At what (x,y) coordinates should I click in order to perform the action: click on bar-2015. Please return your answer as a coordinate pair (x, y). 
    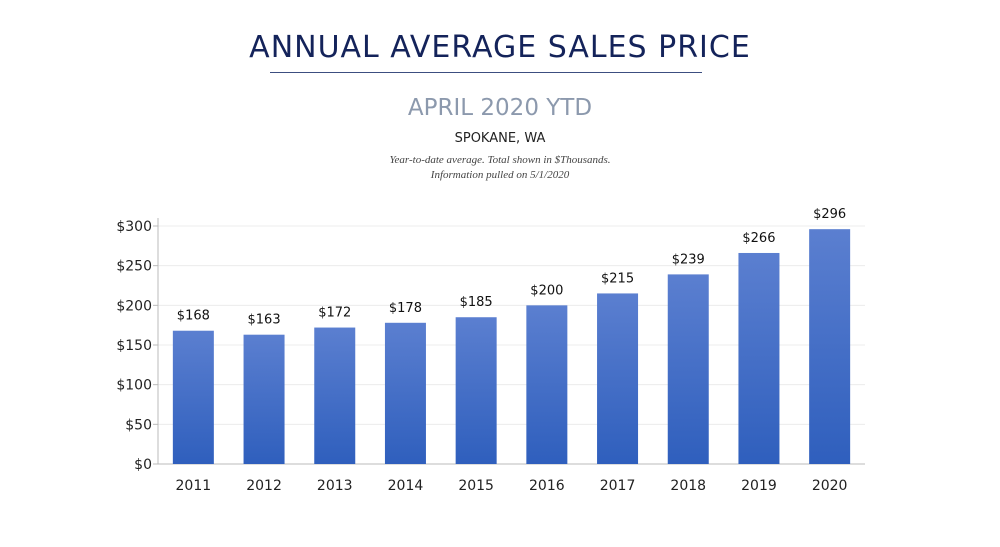
    Looking at the image, I should click on (476, 390).